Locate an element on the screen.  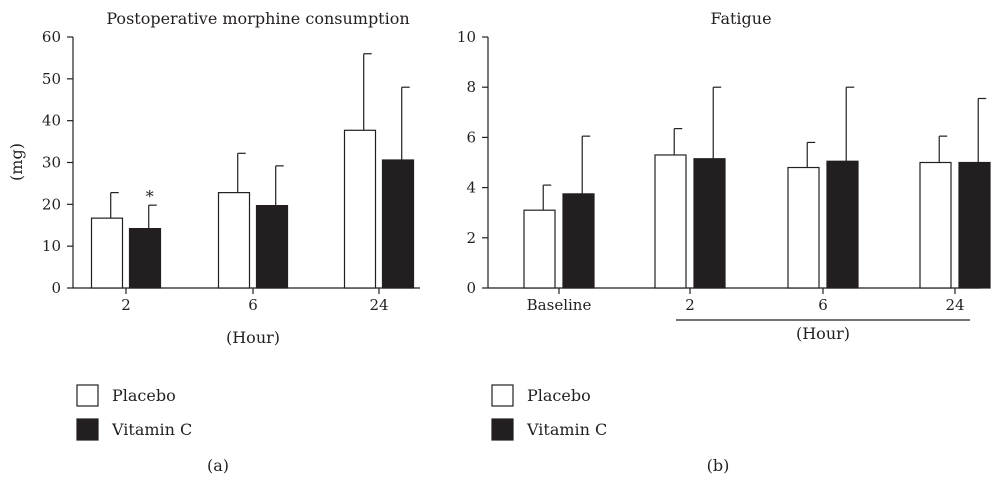
panel-a-y-tick-label: 0 is located at coordinates (56, 288).